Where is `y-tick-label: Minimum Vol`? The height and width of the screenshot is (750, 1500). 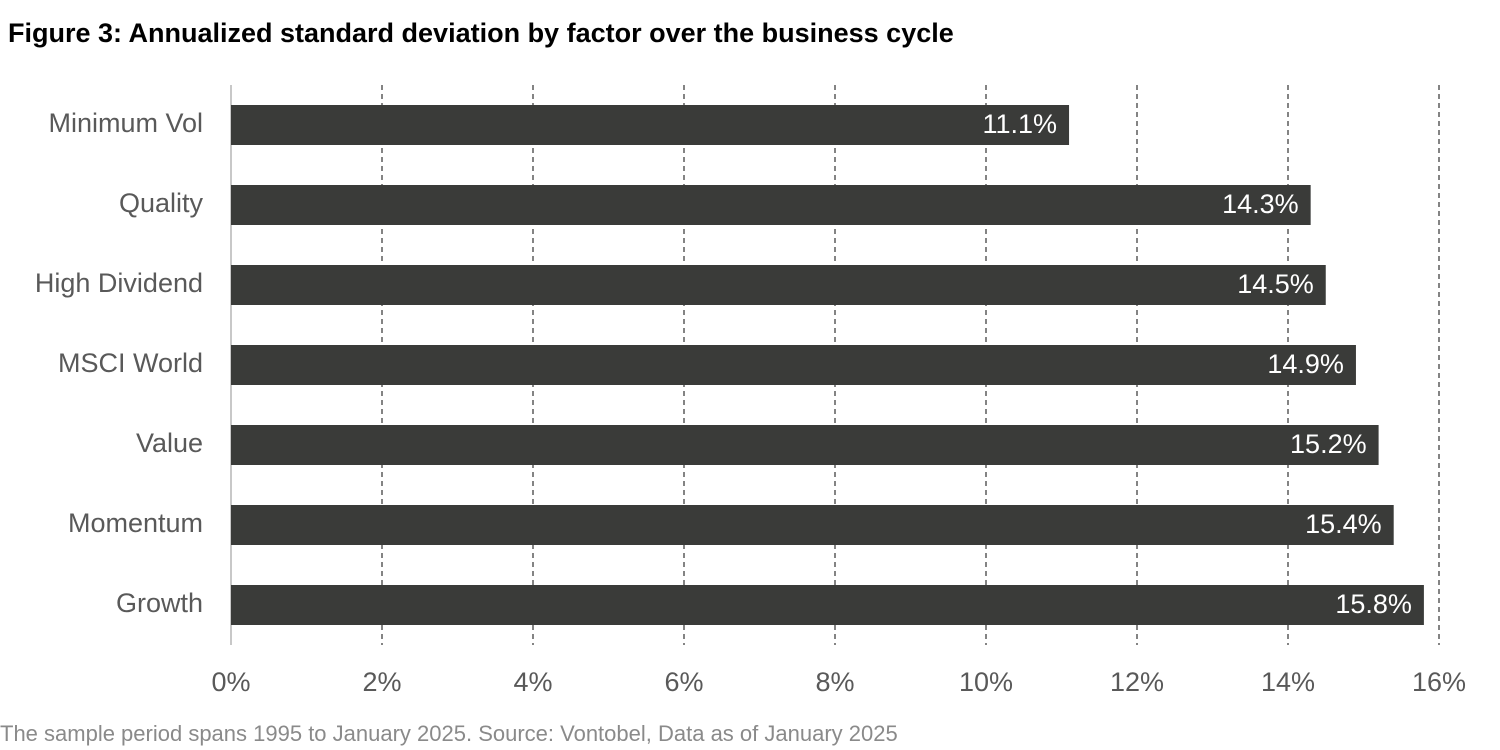 y-tick-label: Minimum Vol is located at coordinates (125, 123).